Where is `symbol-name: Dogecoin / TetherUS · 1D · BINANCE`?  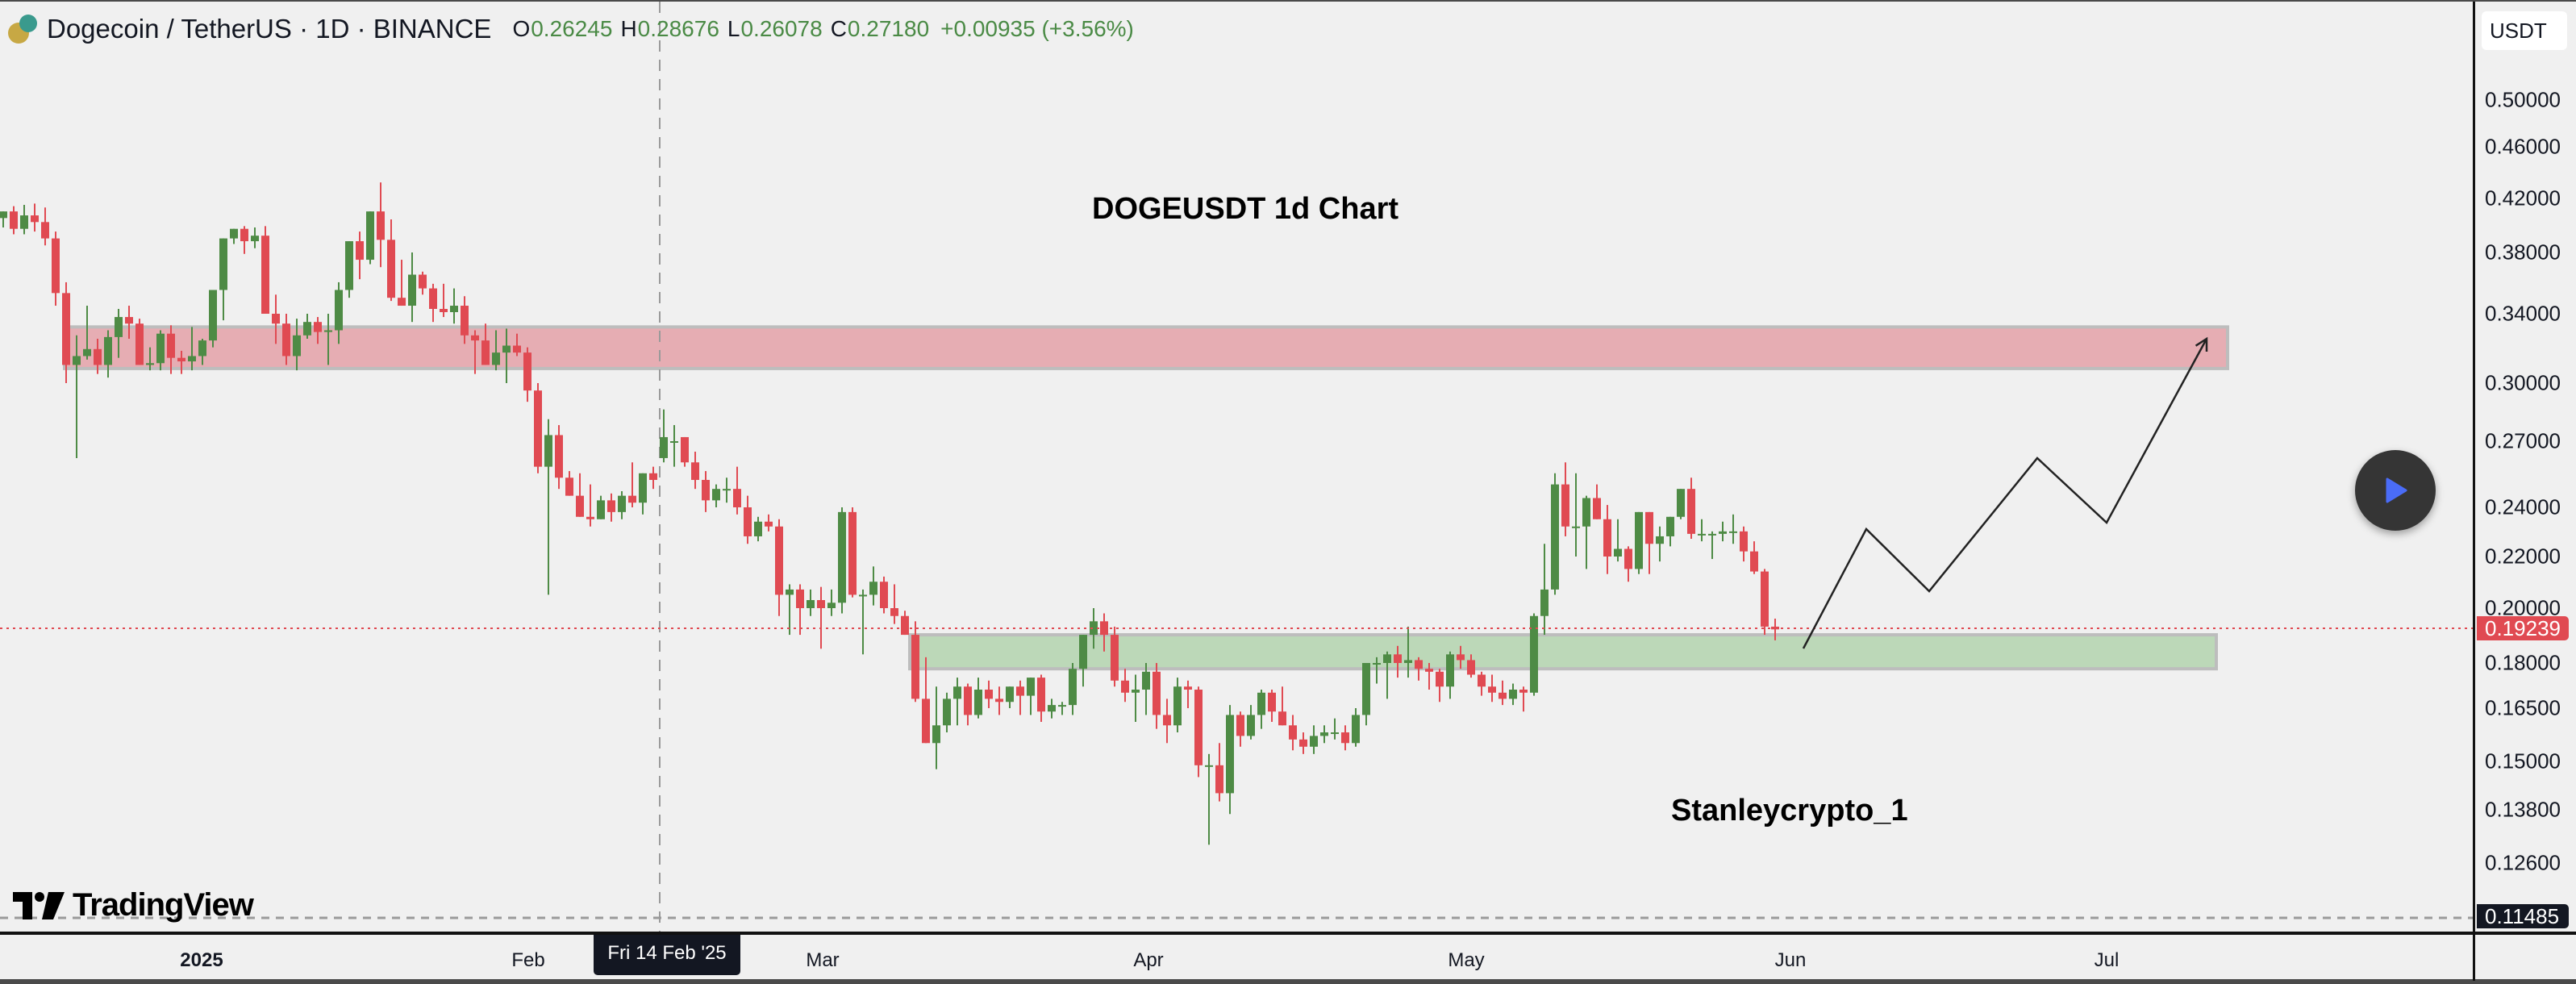
symbol-name: Dogecoin / TetherUS · 1D · BINANCE is located at coordinates (269, 29).